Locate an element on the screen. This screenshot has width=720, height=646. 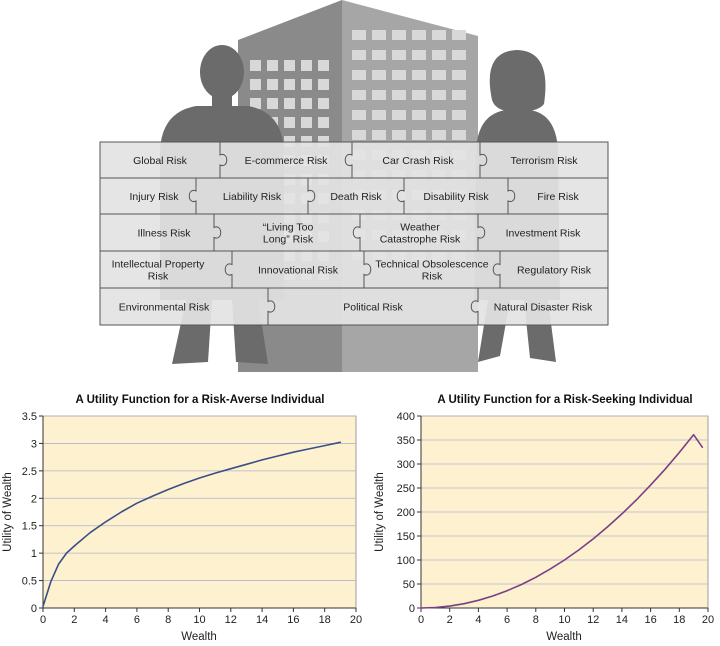
y-tick-label: 50 is located at coordinates (409, 585).